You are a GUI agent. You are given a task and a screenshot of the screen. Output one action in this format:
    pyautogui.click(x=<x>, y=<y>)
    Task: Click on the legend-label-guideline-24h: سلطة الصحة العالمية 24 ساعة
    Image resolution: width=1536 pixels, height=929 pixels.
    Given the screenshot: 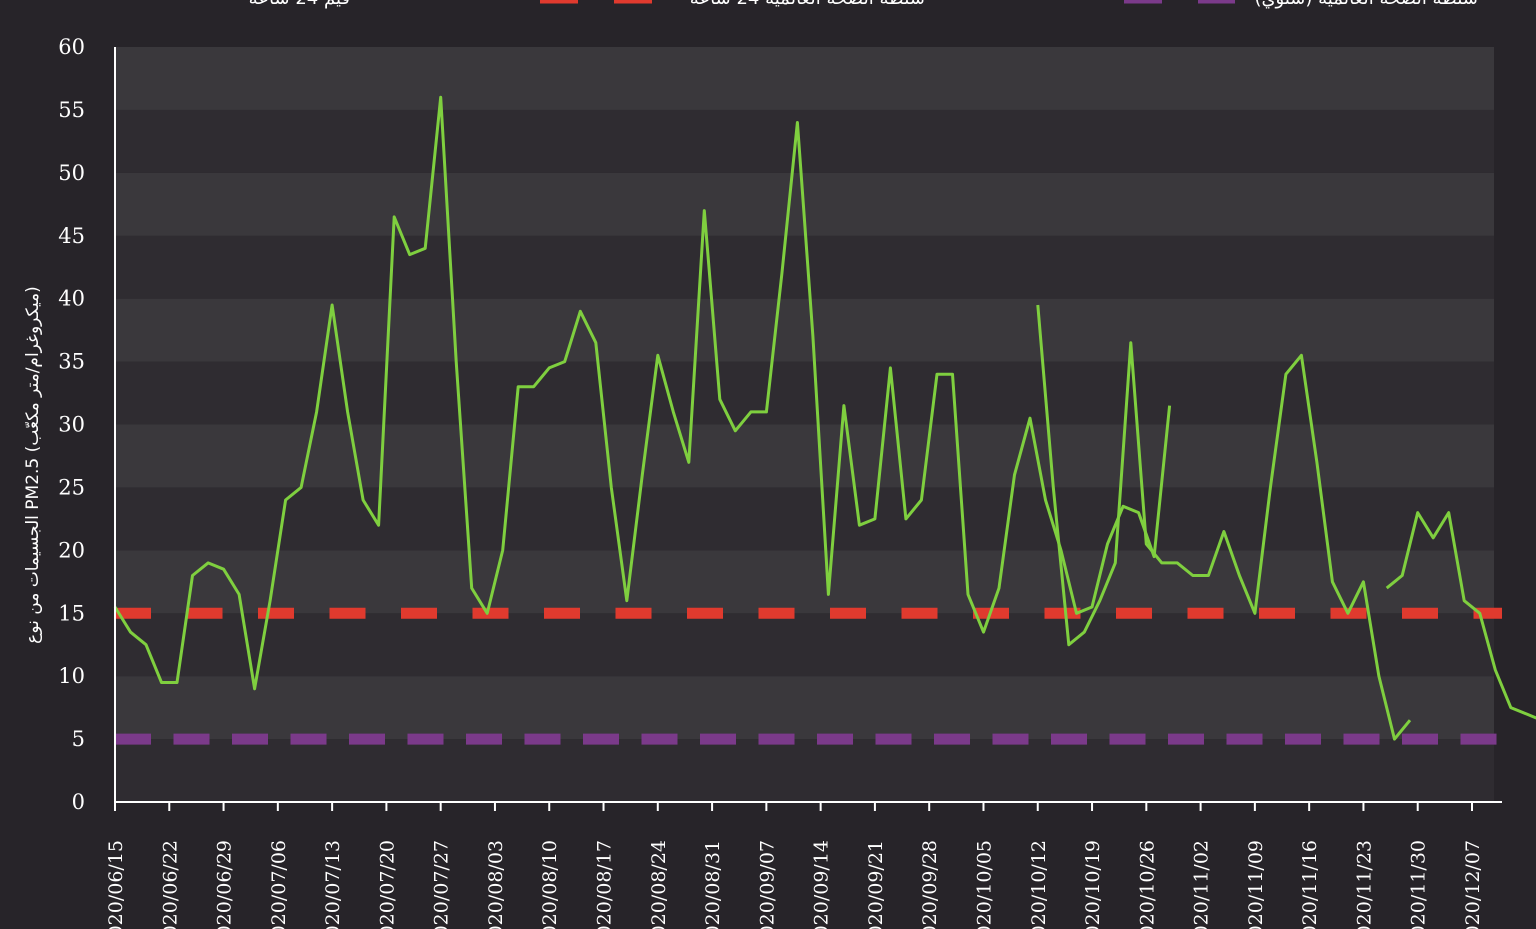 What is the action you would take?
    pyautogui.click(x=807, y=4)
    